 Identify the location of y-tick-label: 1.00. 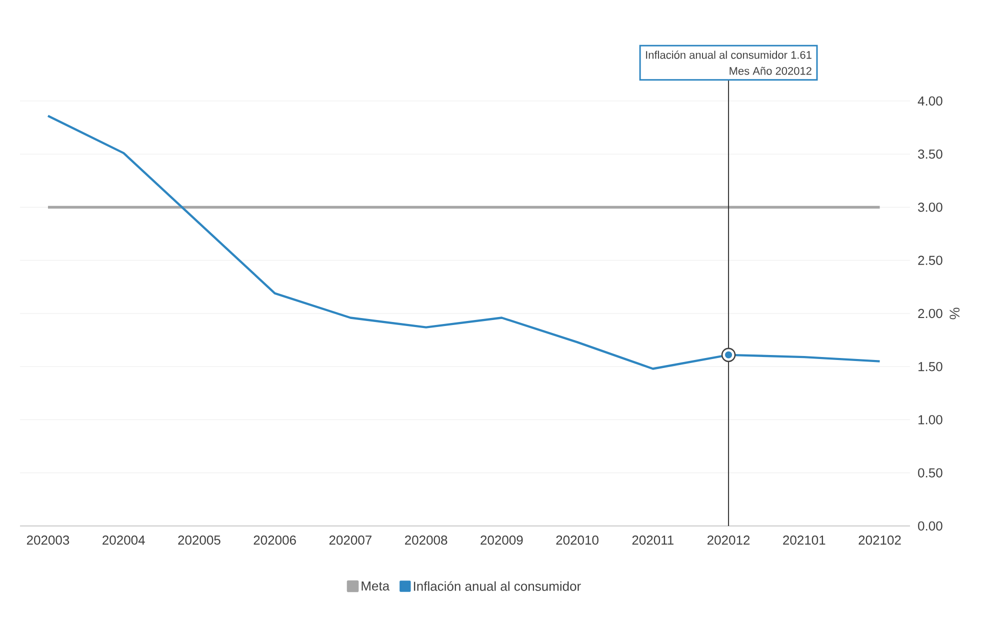
(930, 419).